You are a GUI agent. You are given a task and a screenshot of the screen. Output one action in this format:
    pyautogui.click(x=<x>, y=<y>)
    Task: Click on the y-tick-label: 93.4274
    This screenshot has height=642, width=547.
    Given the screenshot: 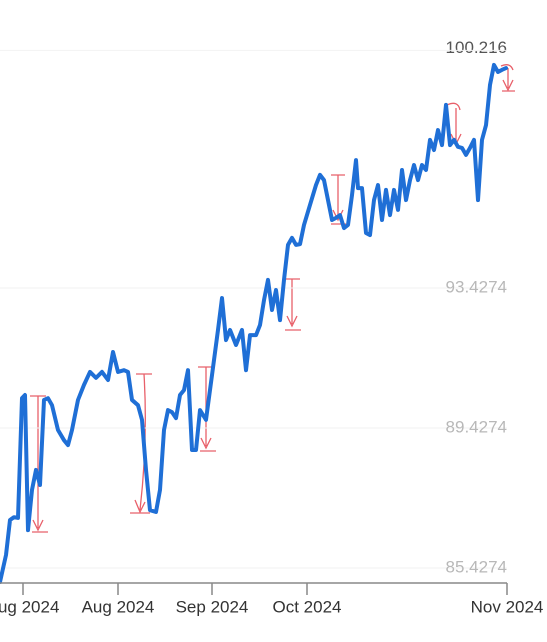 What is the action you would take?
    pyautogui.click(x=476, y=286)
    